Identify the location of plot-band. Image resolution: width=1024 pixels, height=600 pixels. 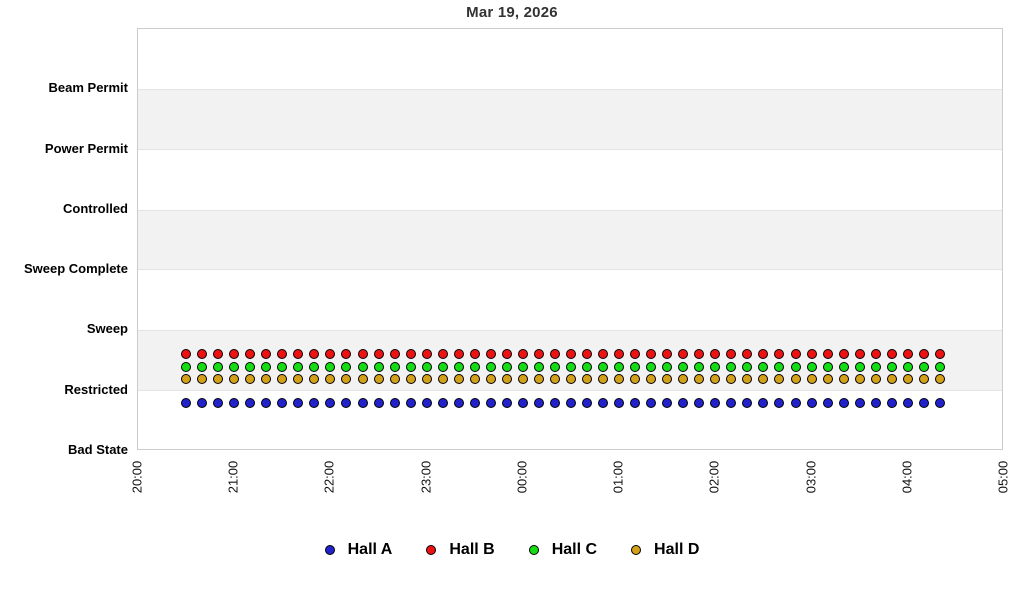
(570, 119).